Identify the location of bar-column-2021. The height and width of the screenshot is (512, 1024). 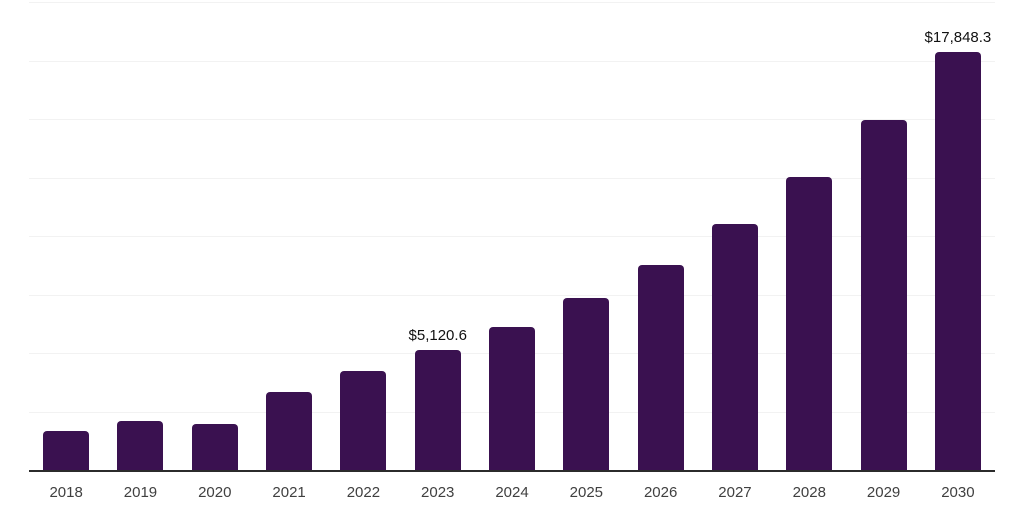
(289, 236).